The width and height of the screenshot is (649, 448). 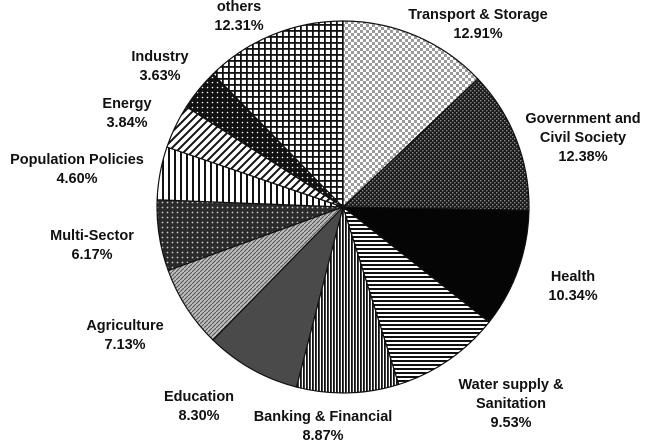 I want to click on pie-slice-water-supply-sanitation, so click(x=415, y=295).